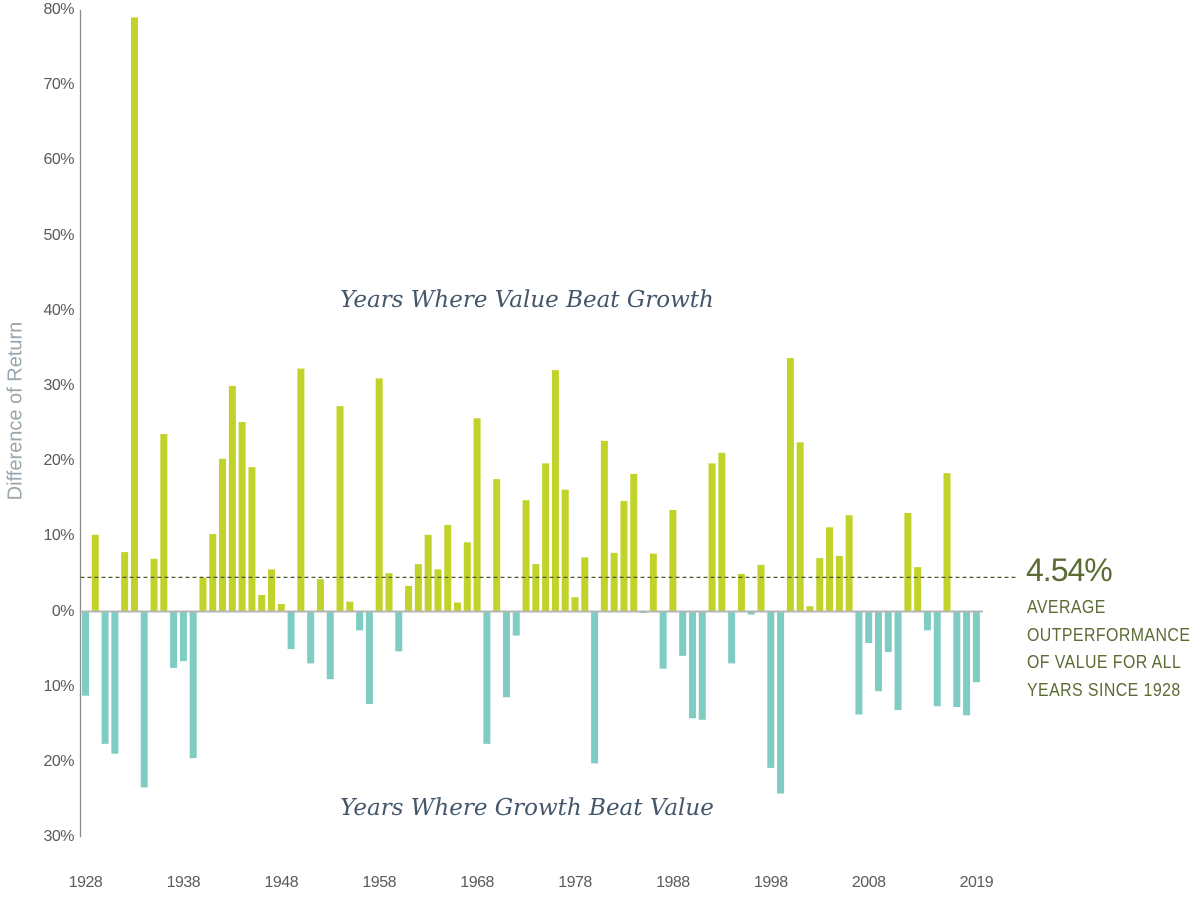  What do you see at coordinates (281, 882) in the screenshot?
I see `x-tick-label: 1948` at bounding box center [281, 882].